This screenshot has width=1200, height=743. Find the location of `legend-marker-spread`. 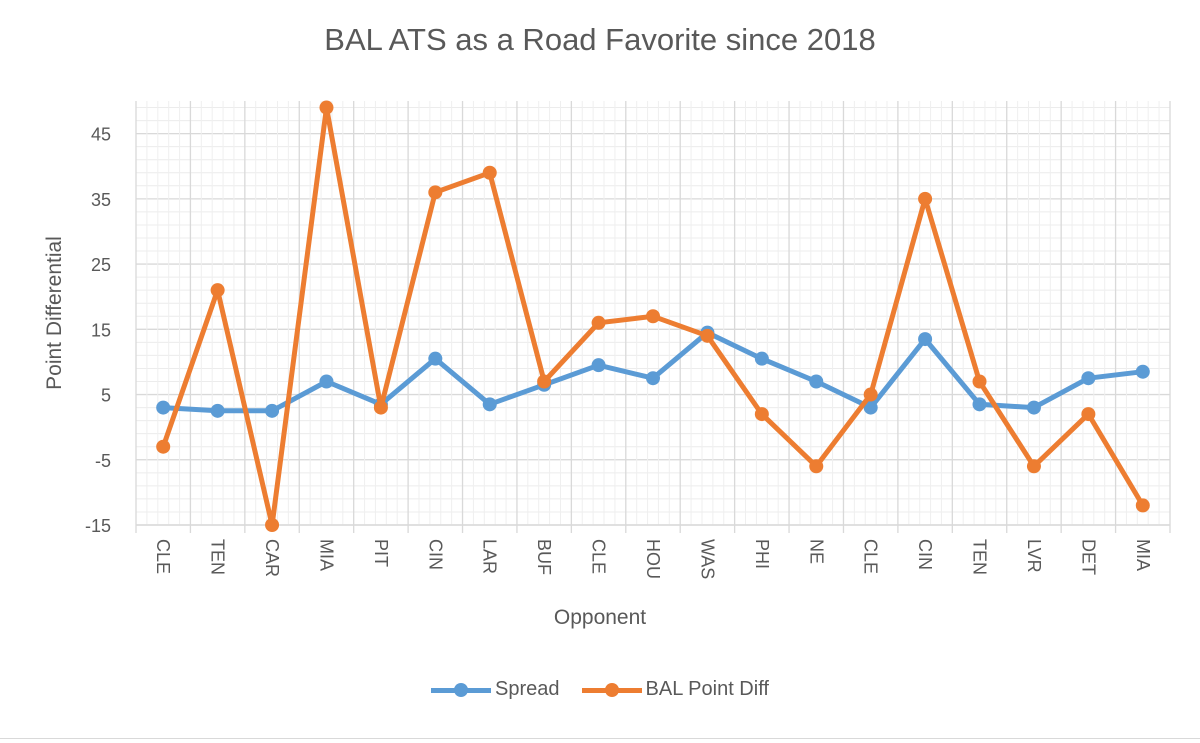

legend-marker-spread is located at coordinates (461, 689).